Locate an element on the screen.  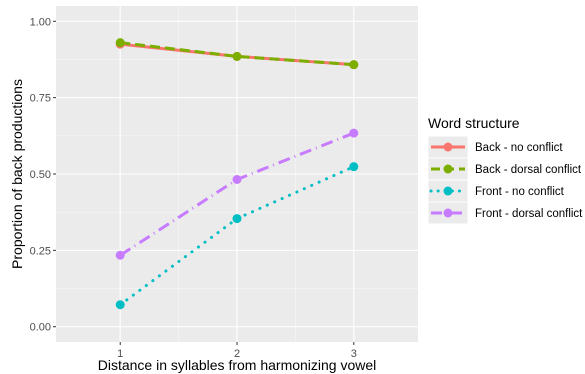
x-axis: 1 2 3 is located at coordinates (237, 351).